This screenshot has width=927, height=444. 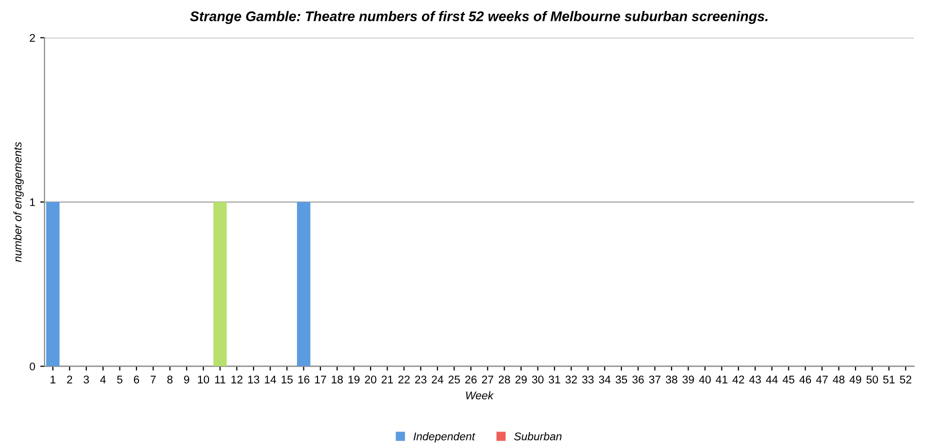 What do you see at coordinates (755, 380) in the screenshot?
I see `x-tick-label: 43` at bounding box center [755, 380].